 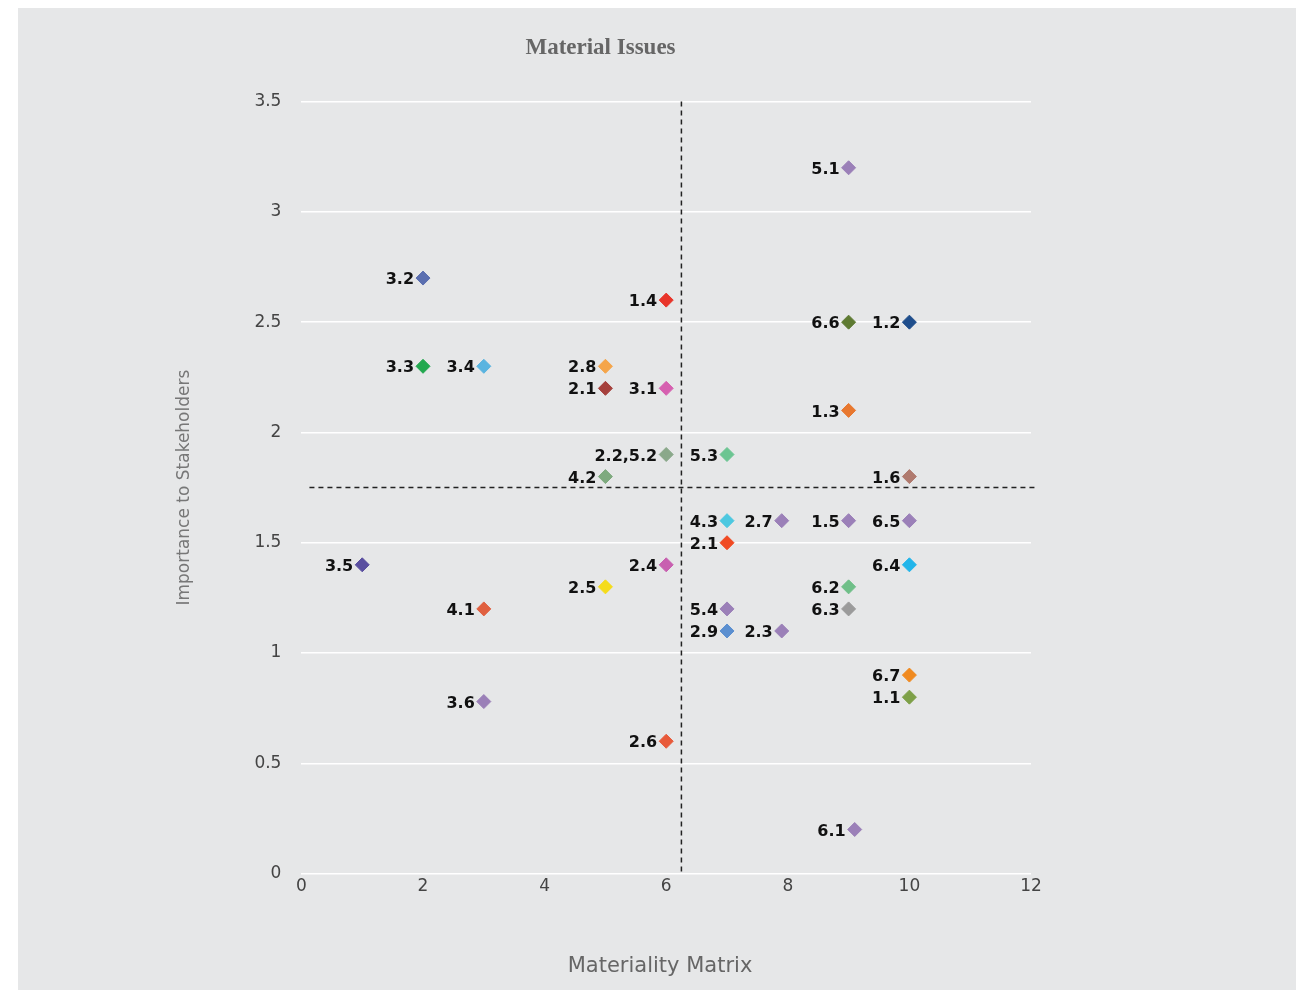 What do you see at coordinates (460, 702) in the screenshot?
I see `series-label: 3.6` at bounding box center [460, 702].